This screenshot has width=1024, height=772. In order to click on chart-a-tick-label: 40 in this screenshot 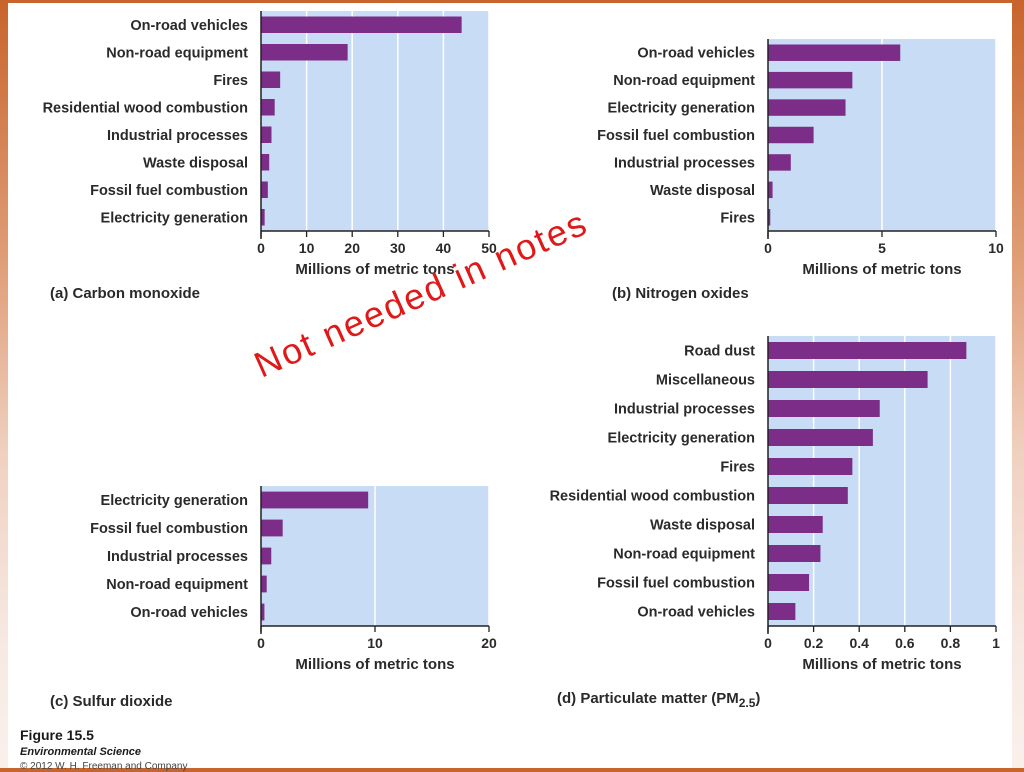, I will do `click(444, 248)`.